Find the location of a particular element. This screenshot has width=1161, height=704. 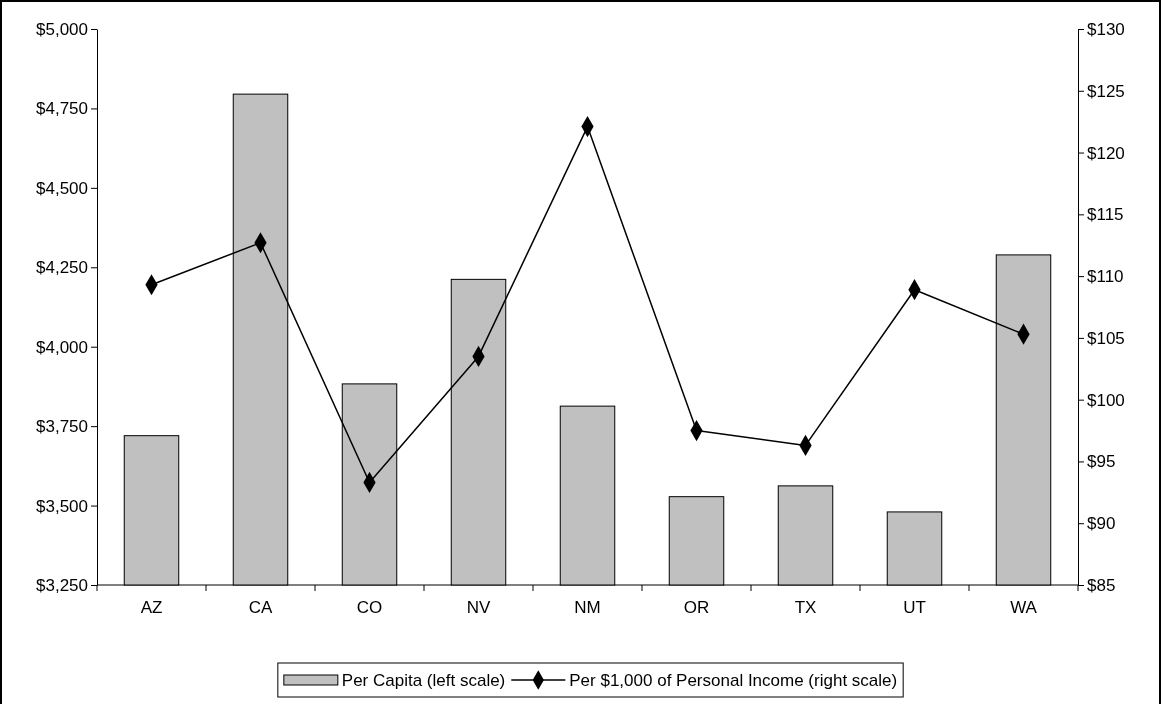

y2-tick-label: $85 is located at coordinates (1101, 585).